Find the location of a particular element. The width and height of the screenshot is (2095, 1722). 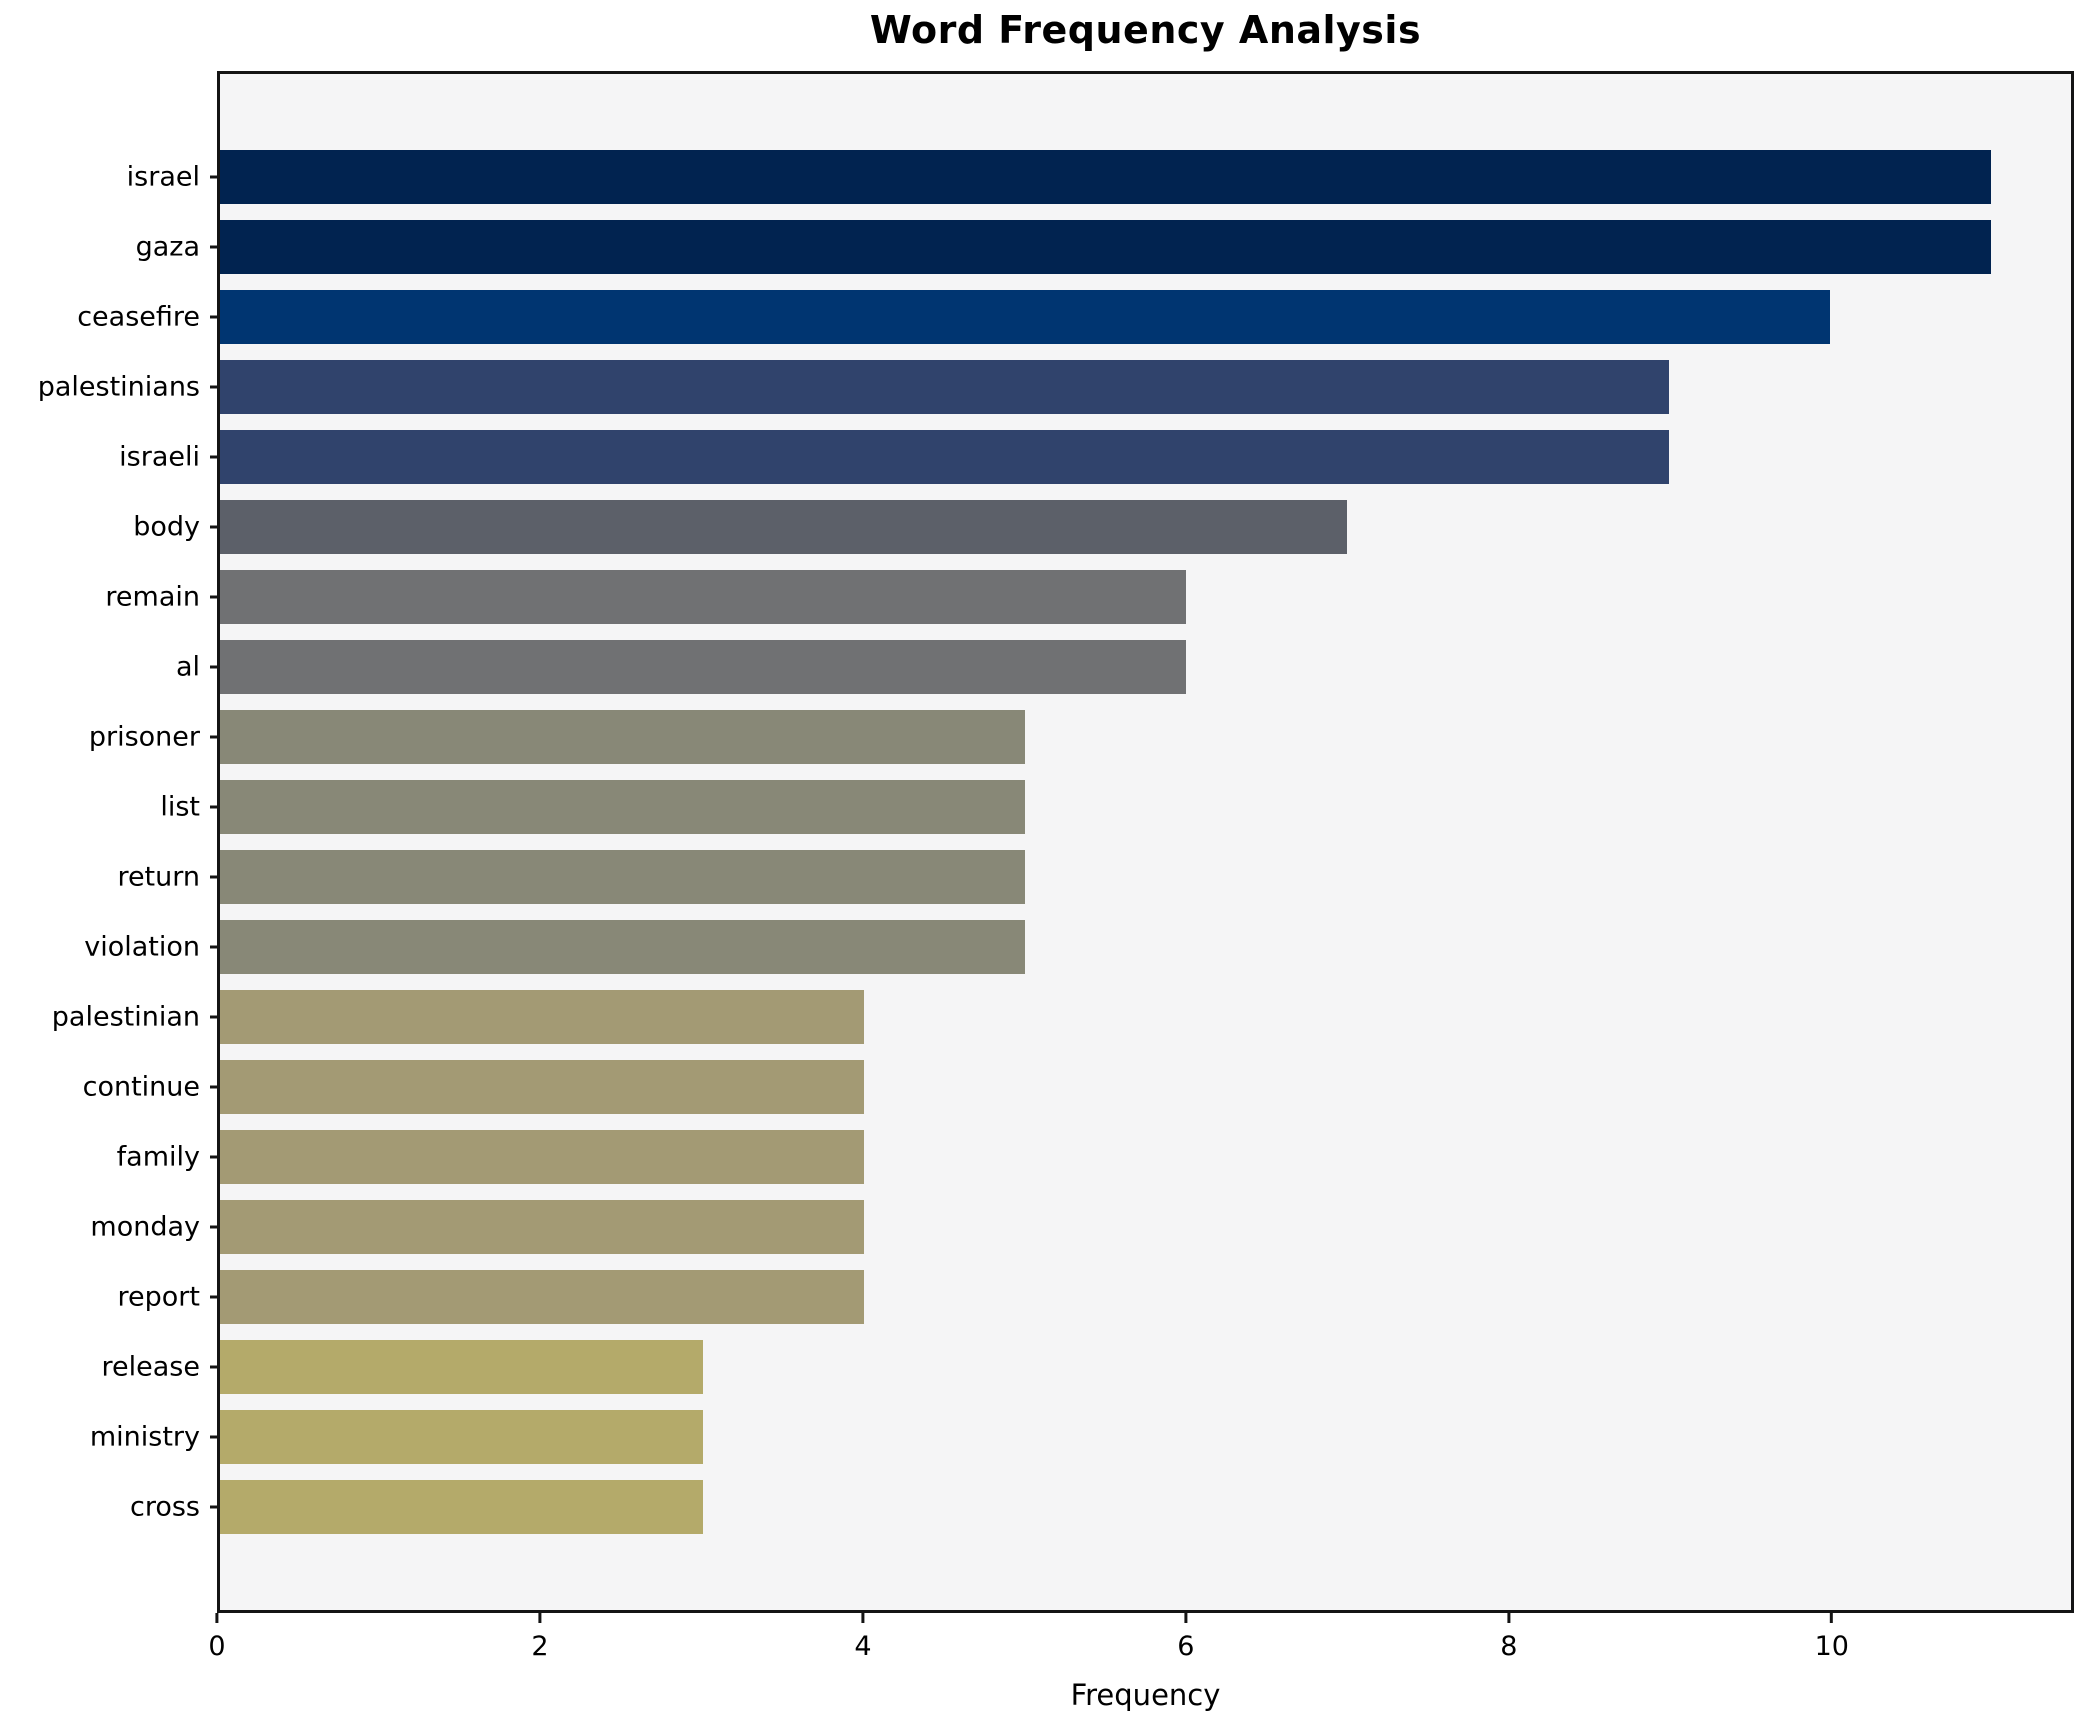

x-tick-label: 4 is located at coordinates (863, 1646).